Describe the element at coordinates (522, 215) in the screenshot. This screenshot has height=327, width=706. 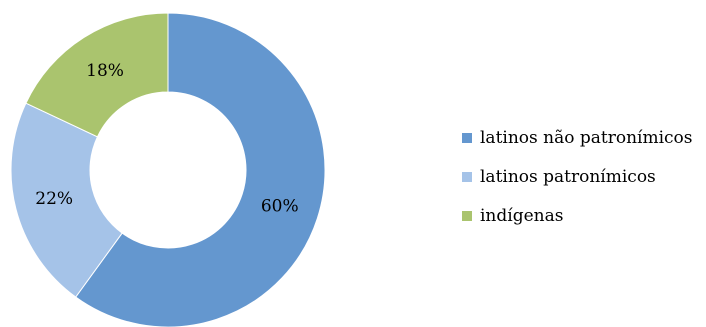
I see `legend-label: indígenas` at that location.